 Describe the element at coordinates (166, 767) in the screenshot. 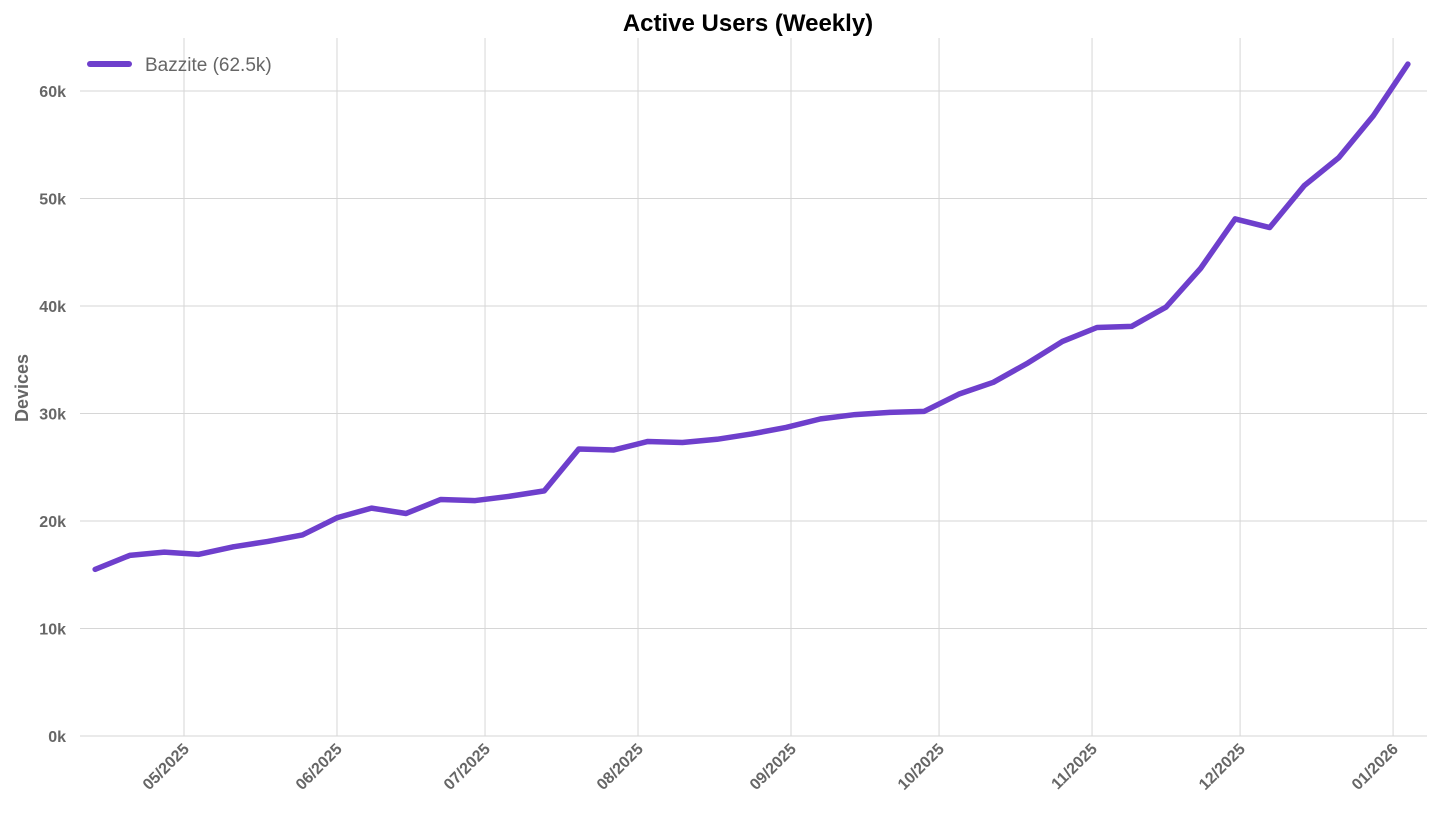

I see `x-tick-label: 05/2025` at that location.